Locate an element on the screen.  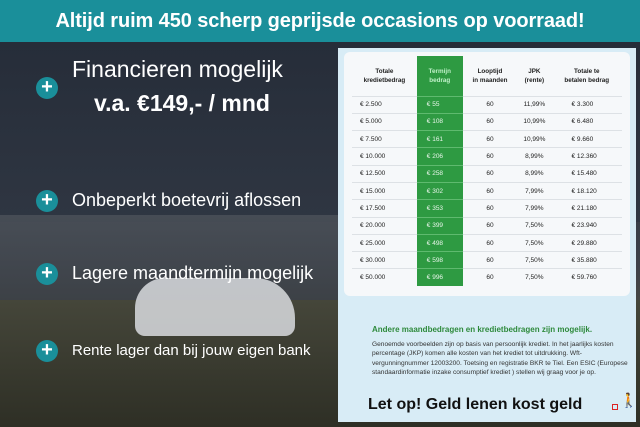
table-cell: € 7.500 is located at coordinates (384, 139).